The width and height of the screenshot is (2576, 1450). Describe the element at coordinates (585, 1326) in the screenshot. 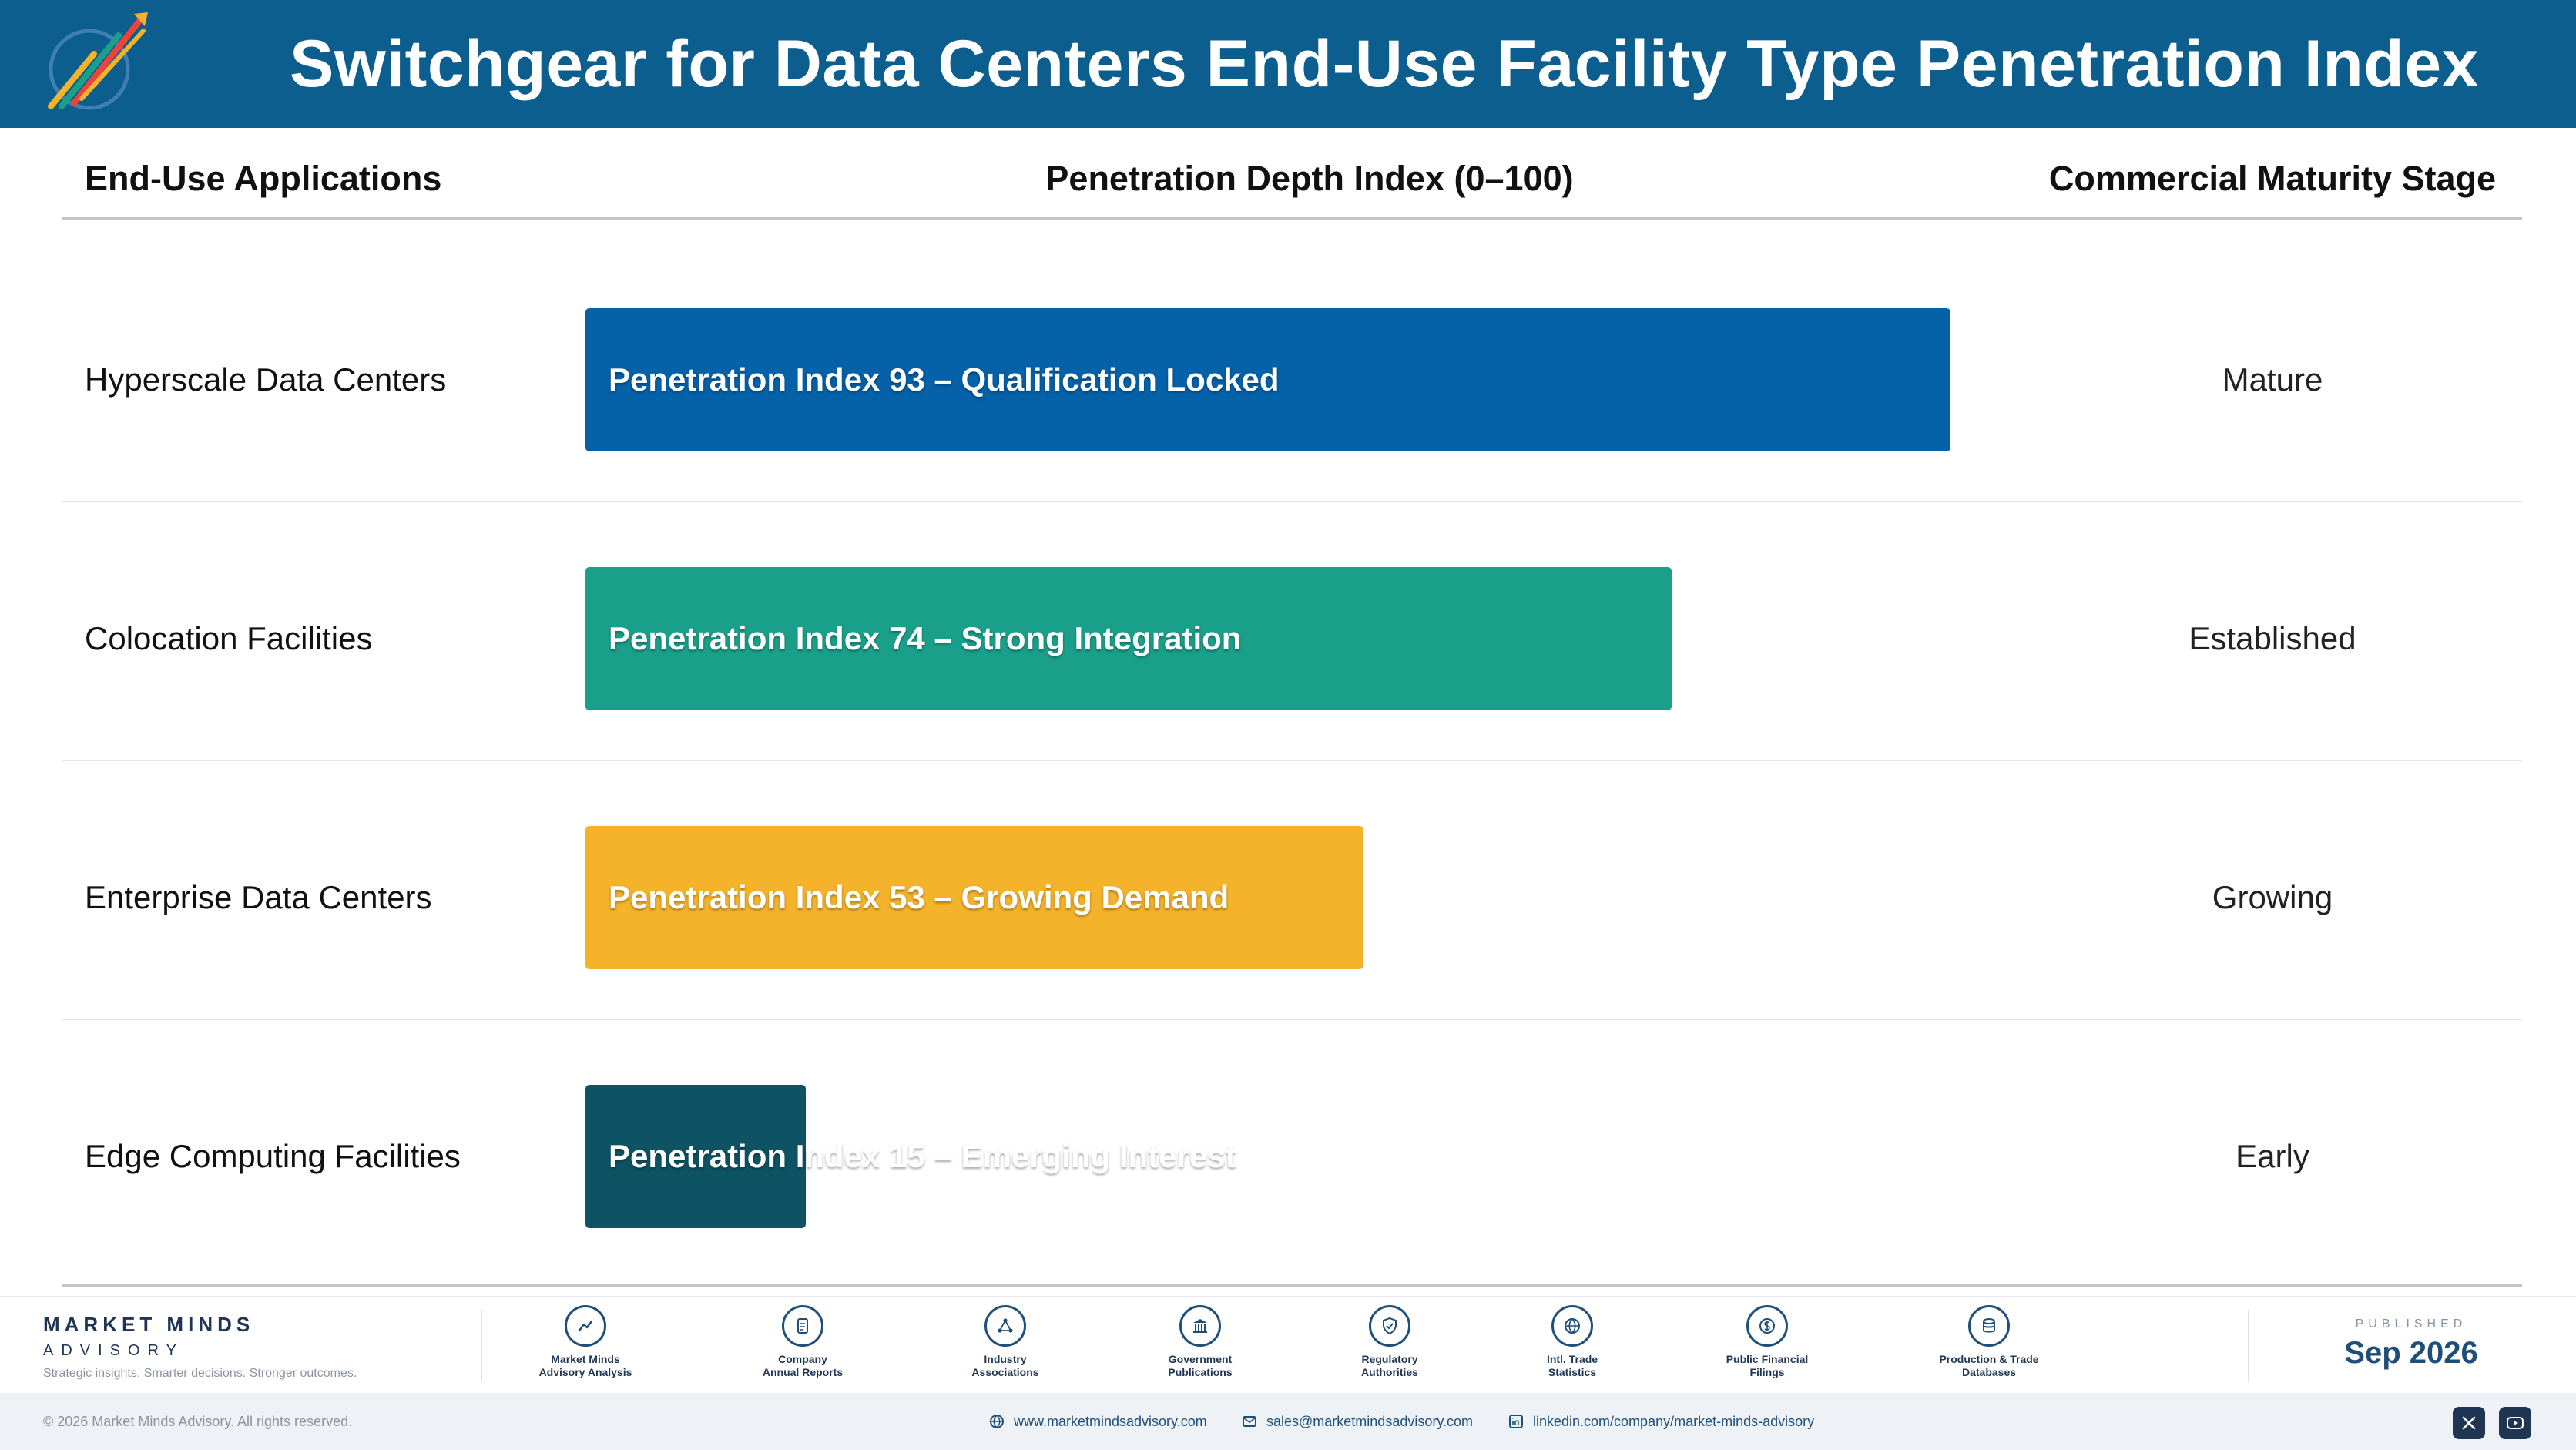

I see `trend-chart-icon` at that location.